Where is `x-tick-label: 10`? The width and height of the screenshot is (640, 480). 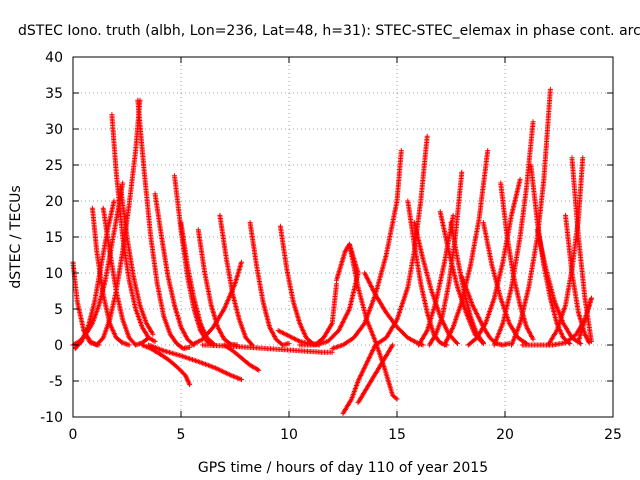 x-tick-label: 10 is located at coordinates (289, 435).